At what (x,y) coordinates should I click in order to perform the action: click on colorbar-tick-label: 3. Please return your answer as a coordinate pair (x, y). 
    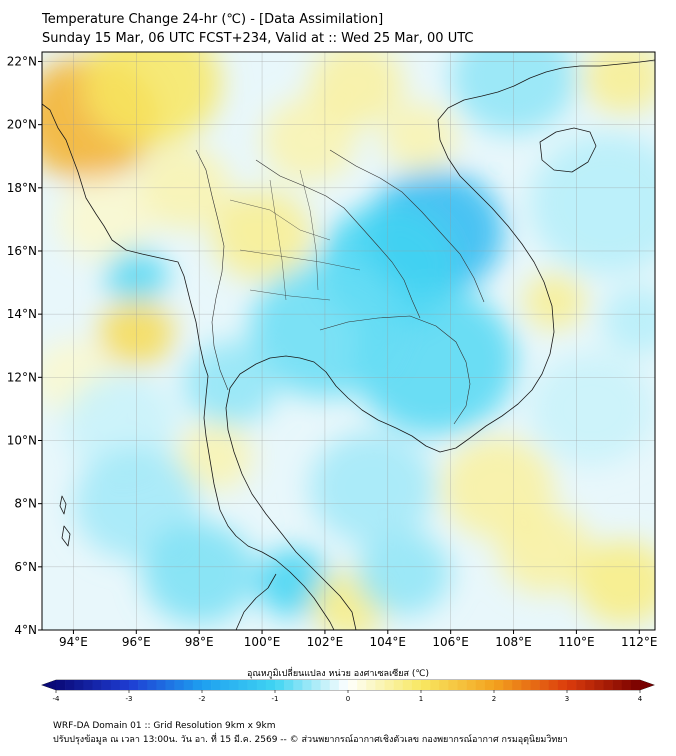
    Looking at the image, I should click on (567, 699).